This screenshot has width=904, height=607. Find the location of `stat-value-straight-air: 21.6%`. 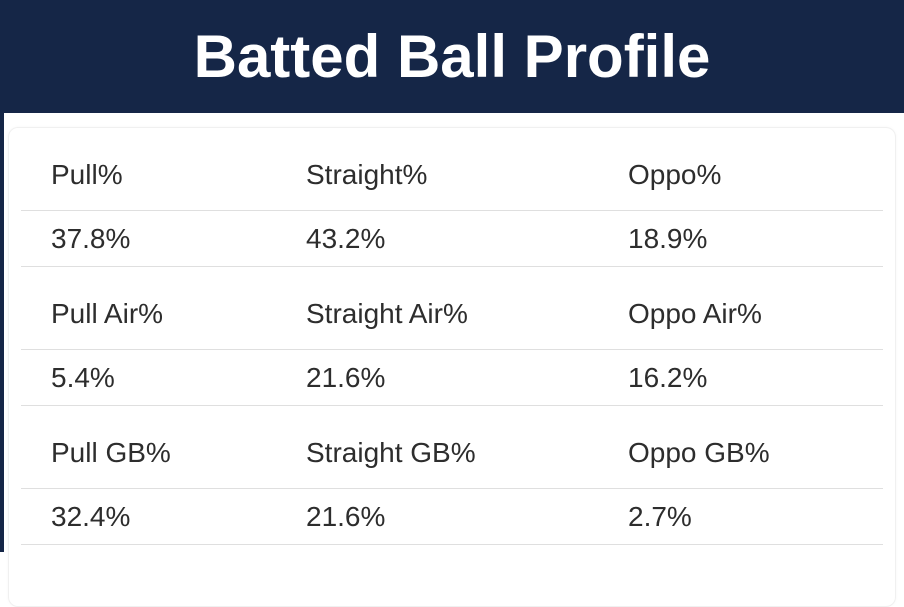

stat-value-straight-air: 21.6% is located at coordinates (346, 377).